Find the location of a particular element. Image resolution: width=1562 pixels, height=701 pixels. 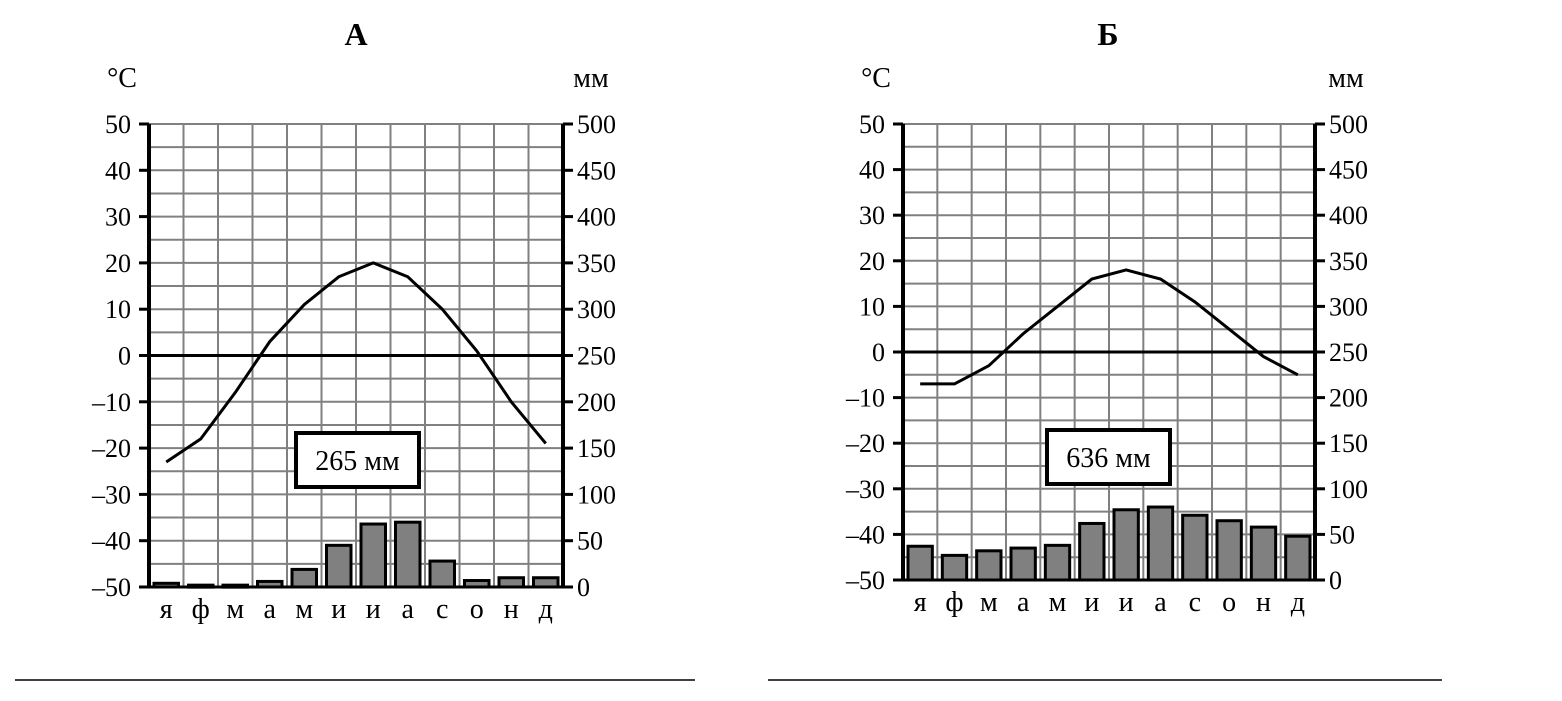

chart-title: А is located at coordinates (355, 34).